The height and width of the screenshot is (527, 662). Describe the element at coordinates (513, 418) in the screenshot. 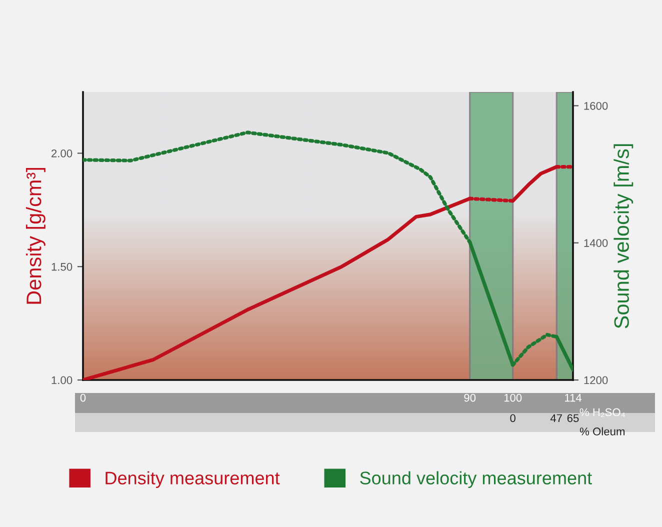

I see `x2-tick-label: 0` at that location.